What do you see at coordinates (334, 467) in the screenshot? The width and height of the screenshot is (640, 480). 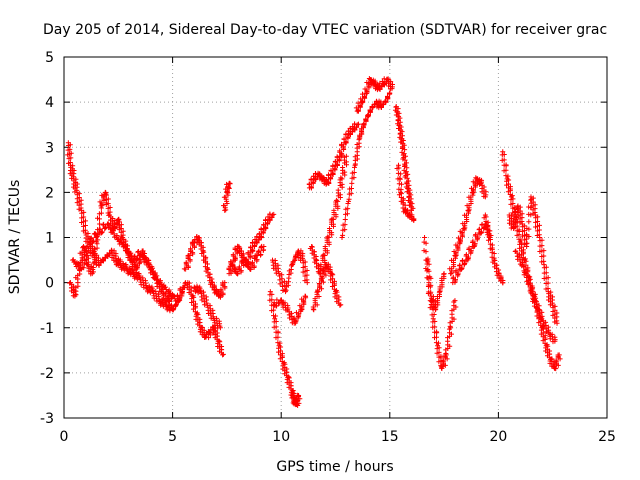 I see `x-axis-title: GPS time / hours` at bounding box center [334, 467].